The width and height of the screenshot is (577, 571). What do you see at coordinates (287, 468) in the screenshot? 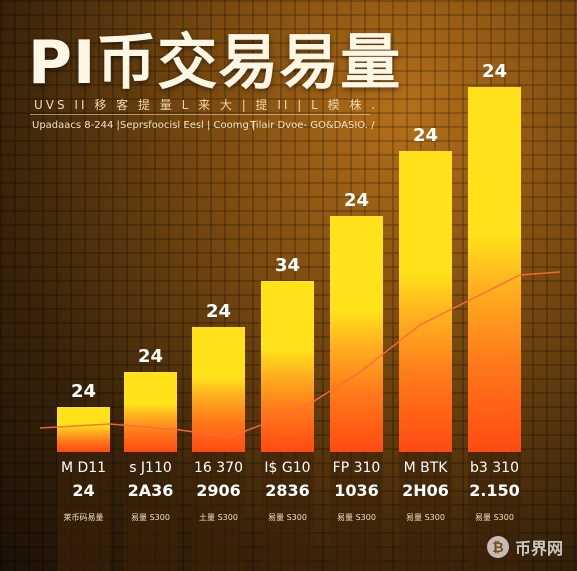
I see `x-tick-label: I$ G10` at bounding box center [287, 468].